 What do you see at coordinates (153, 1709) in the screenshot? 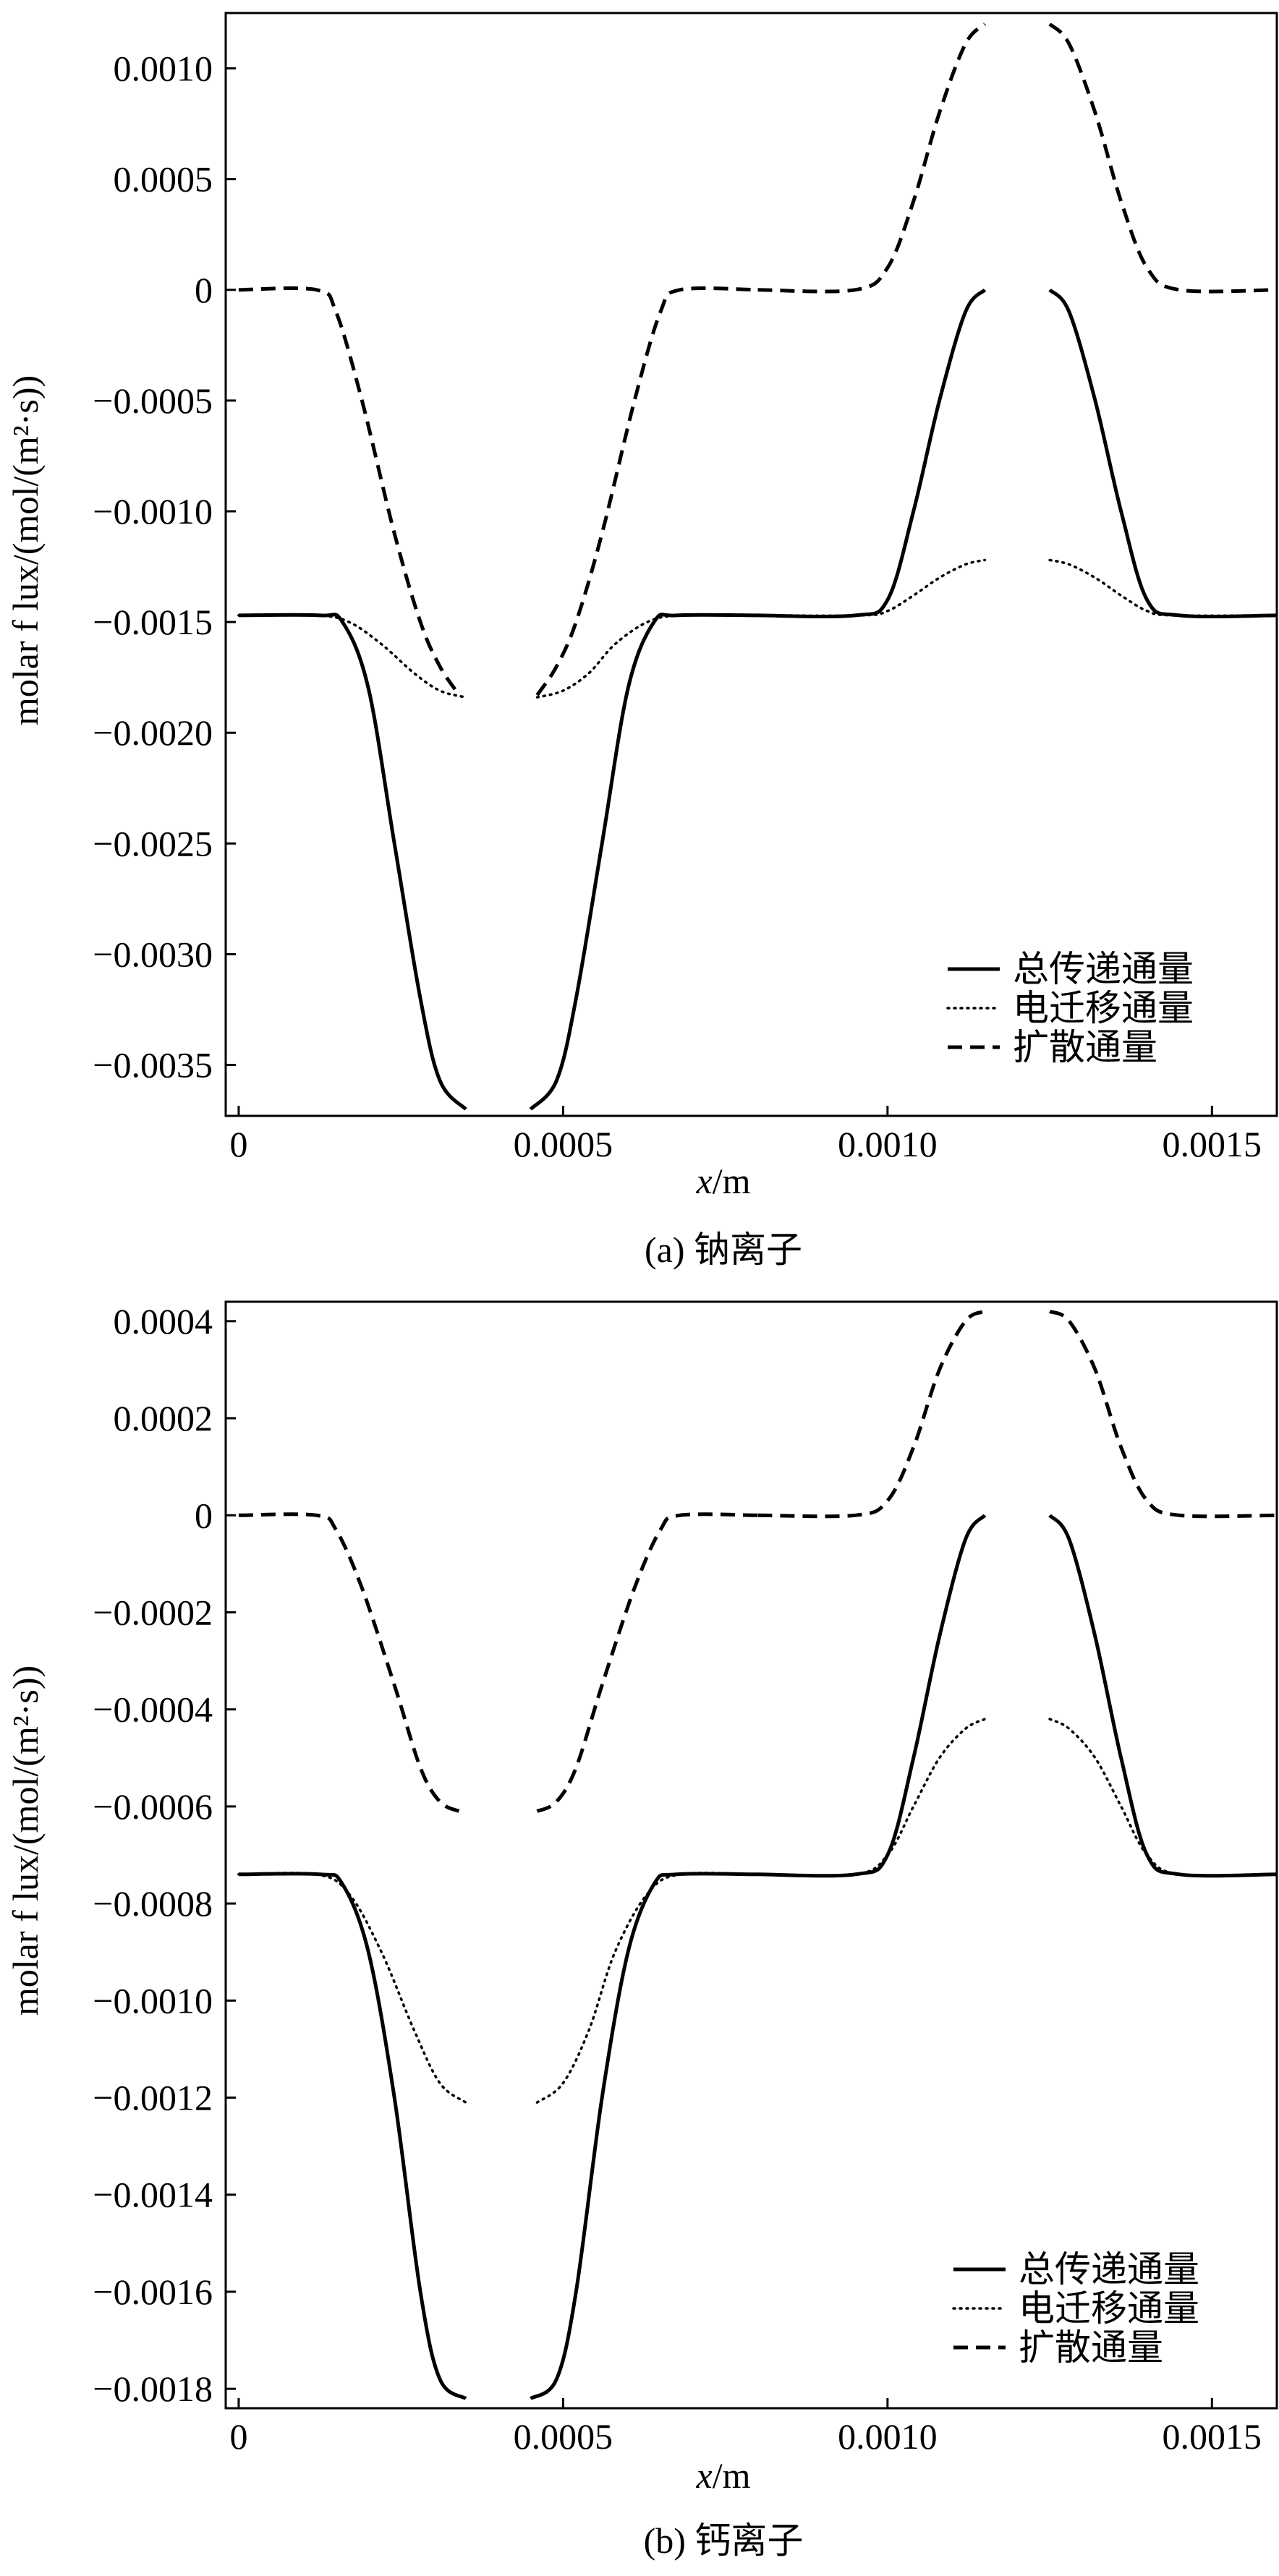
I see `y-tick-label: −0.0004` at bounding box center [153, 1709].